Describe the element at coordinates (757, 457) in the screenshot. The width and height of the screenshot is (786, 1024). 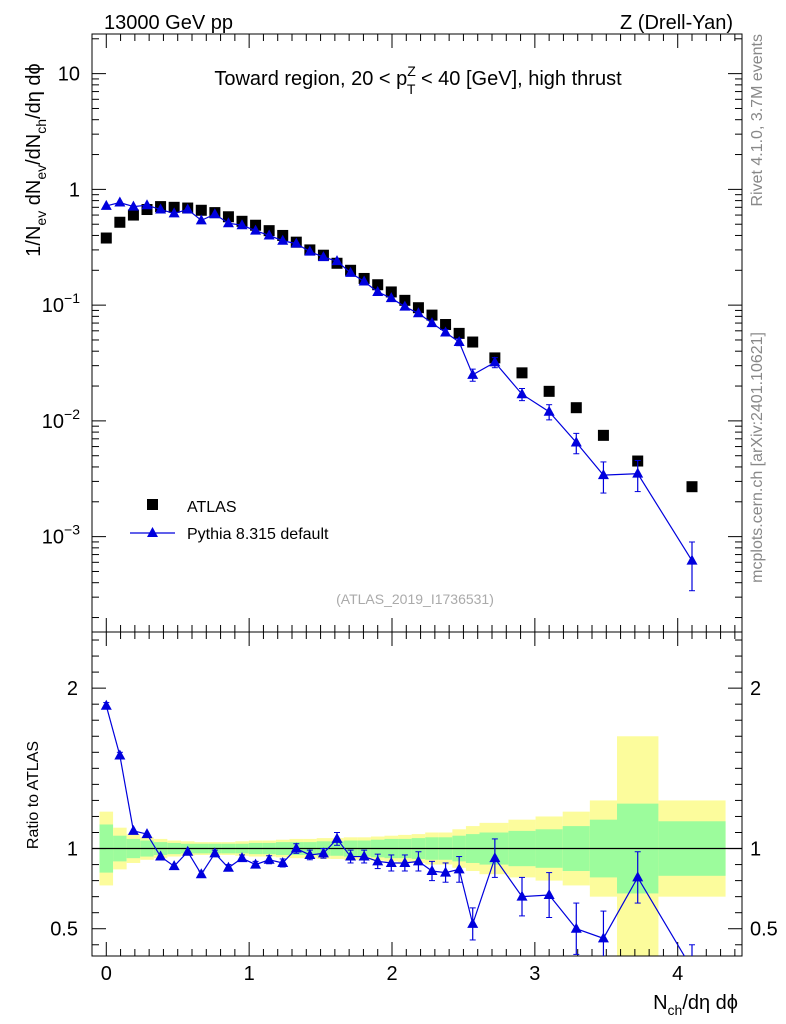
I see `source-label: mcplots.cern.ch [arXiv:2401.10621]` at that location.